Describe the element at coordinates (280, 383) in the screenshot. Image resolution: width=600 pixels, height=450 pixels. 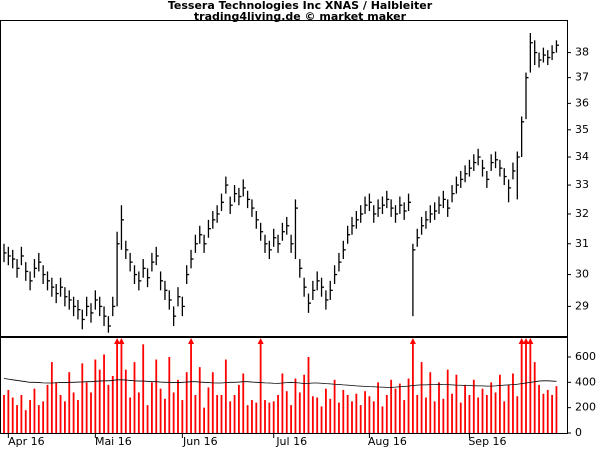
I see `moving-average` at that location.